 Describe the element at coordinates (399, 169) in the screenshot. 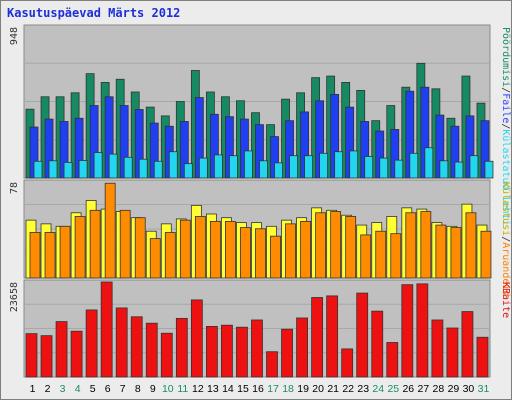

I see `bar-külastatud-lehti-25` at that location.